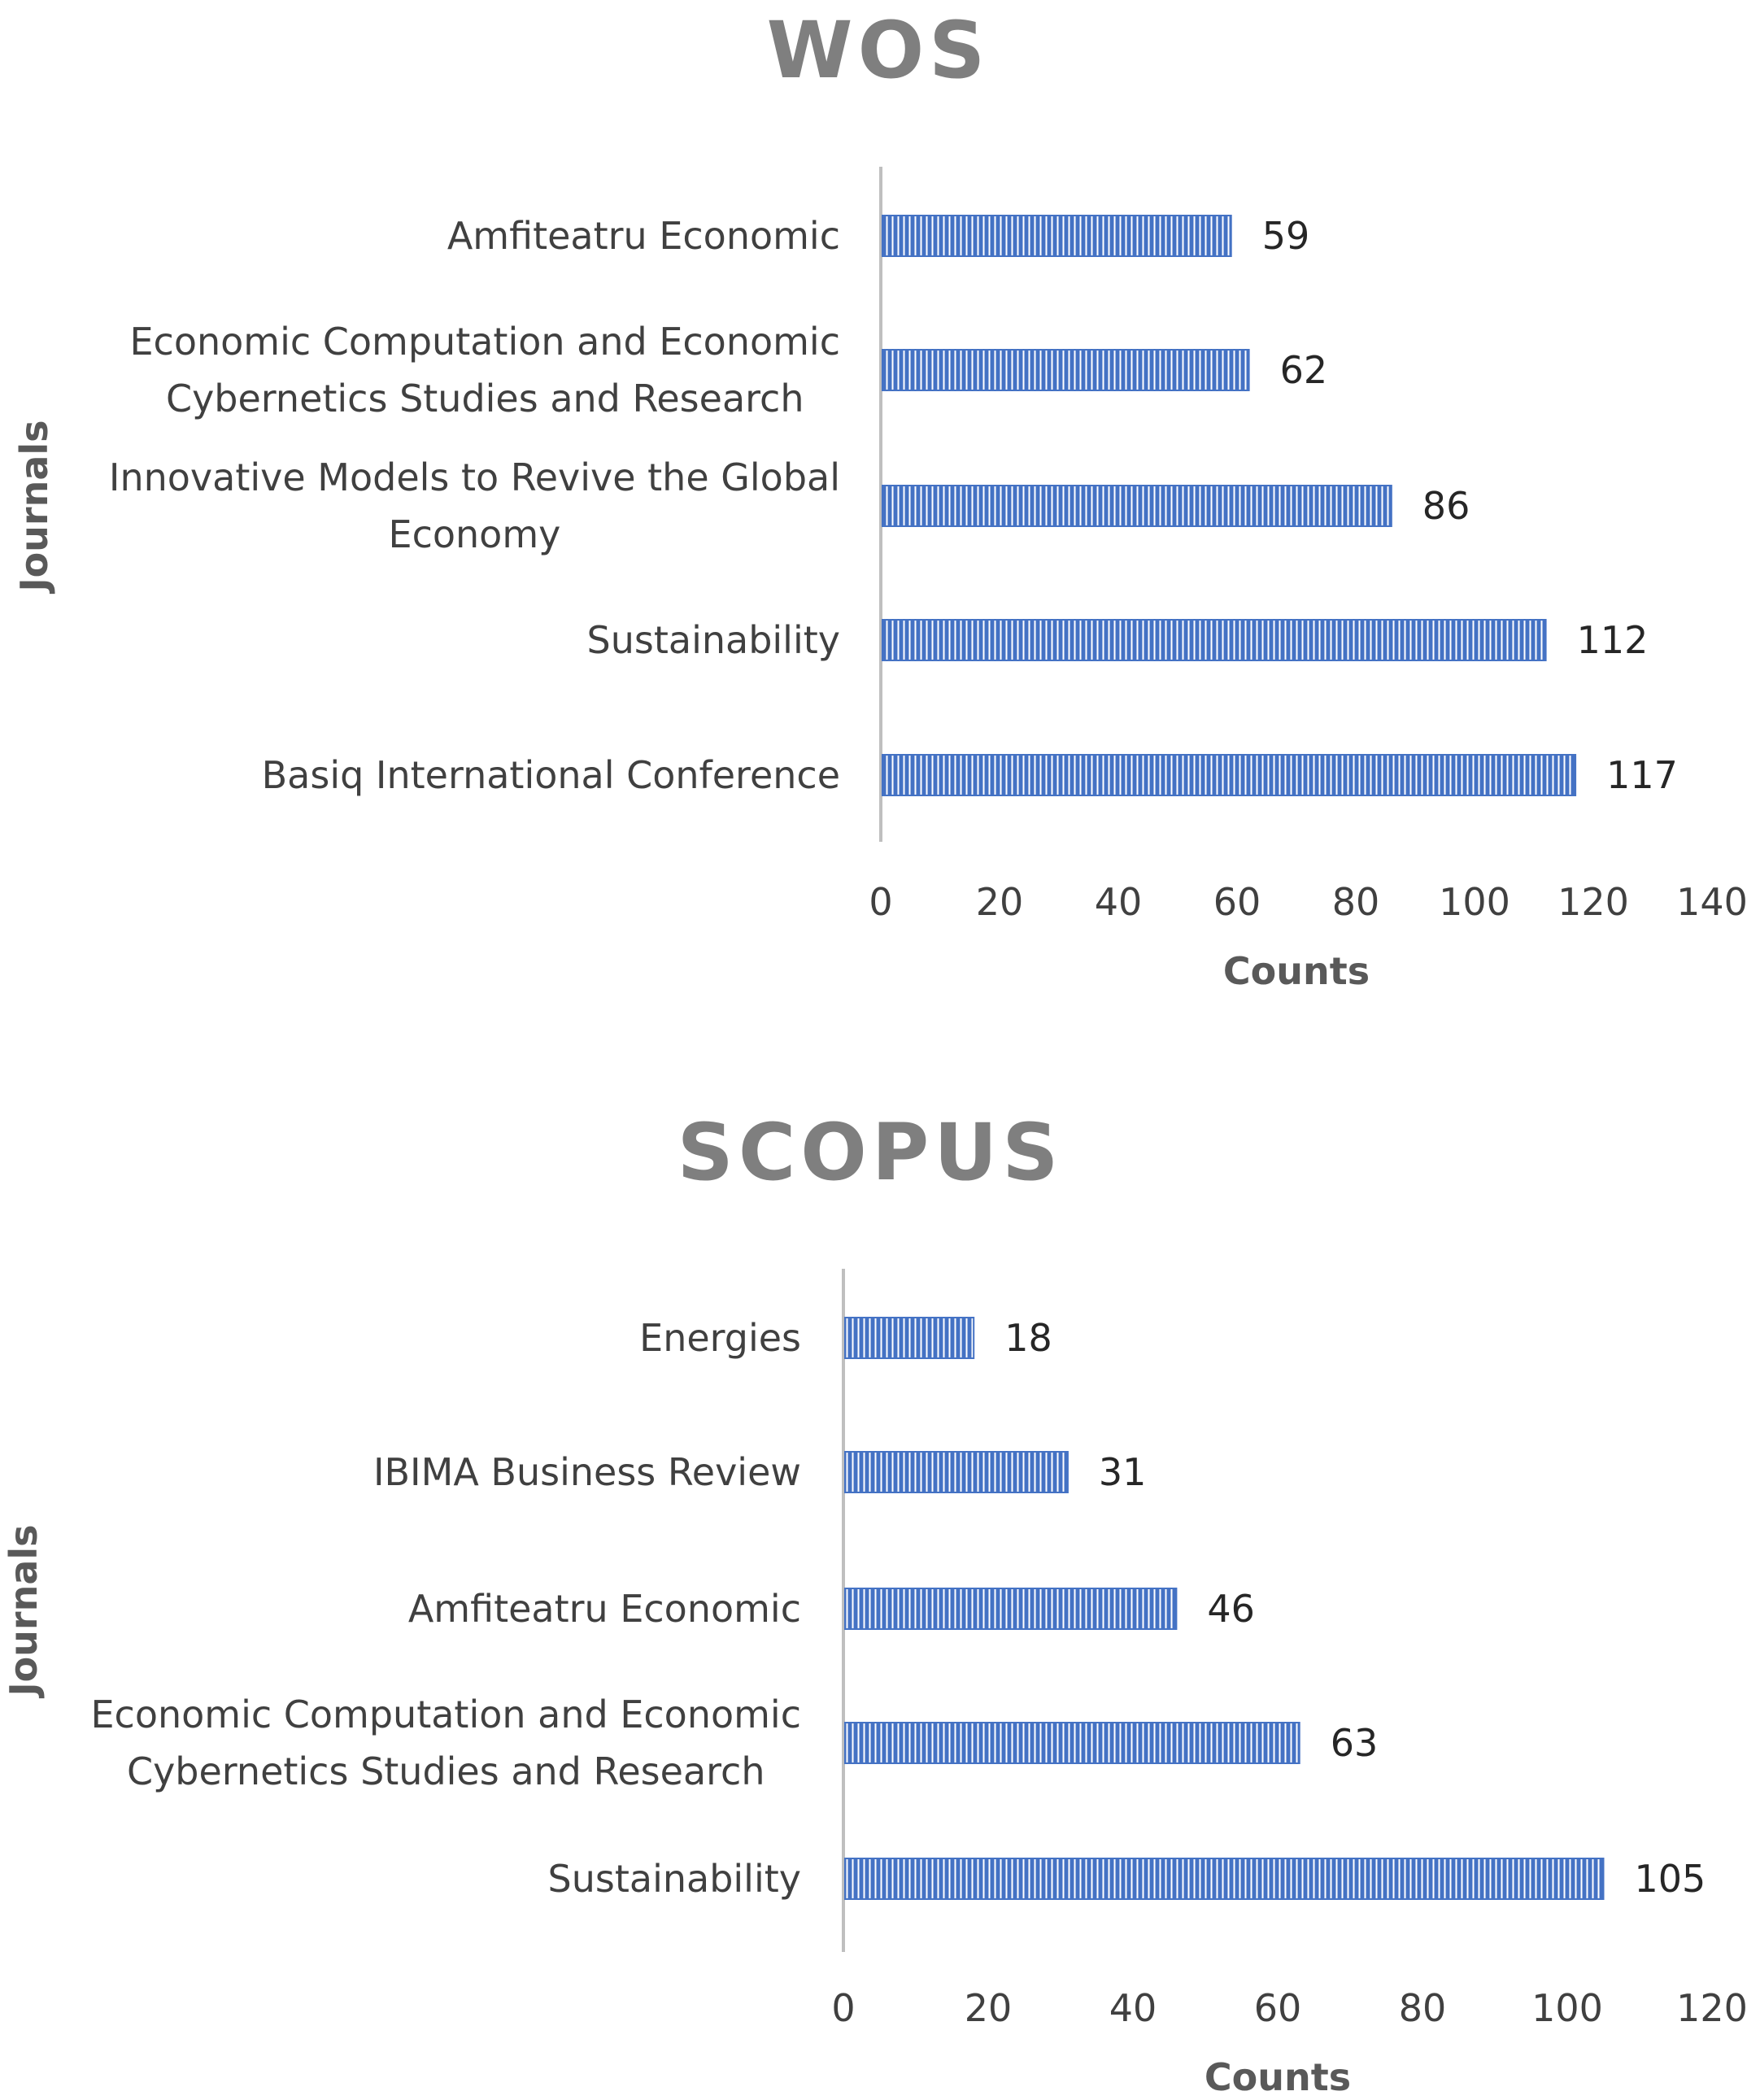 The width and height of the screenshot is (1760, 2100). Describe the element at coordinates (1613, 640) in the screenshot. I see `data-label: 112` at that location.